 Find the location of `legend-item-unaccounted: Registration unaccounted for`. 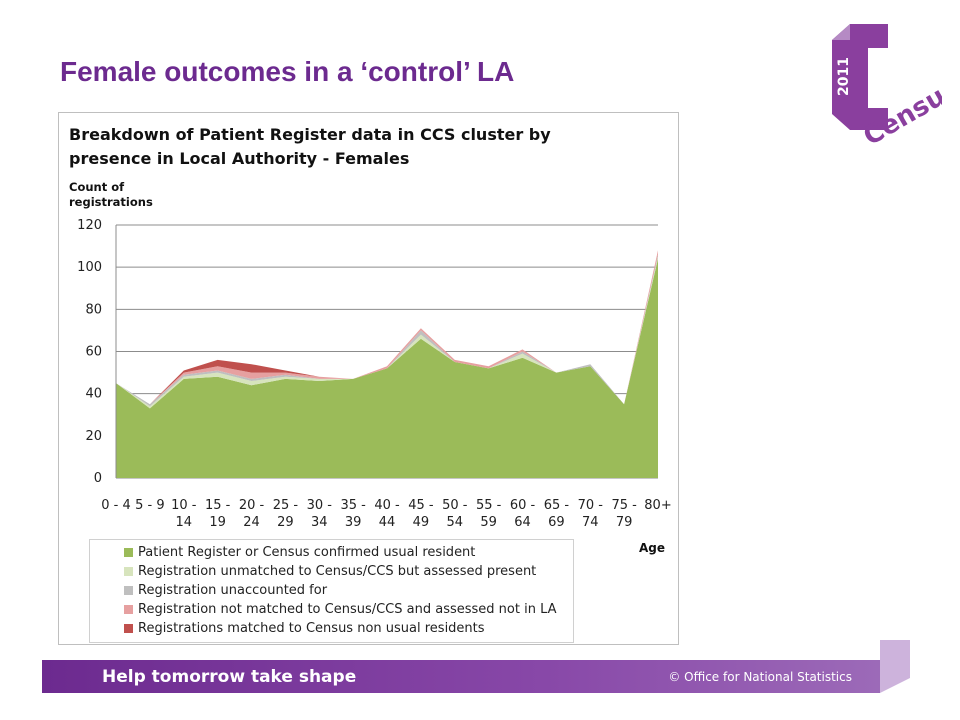

legend-item-unaccounted: Registration unaccounted for is located at coordinates (348, 590).